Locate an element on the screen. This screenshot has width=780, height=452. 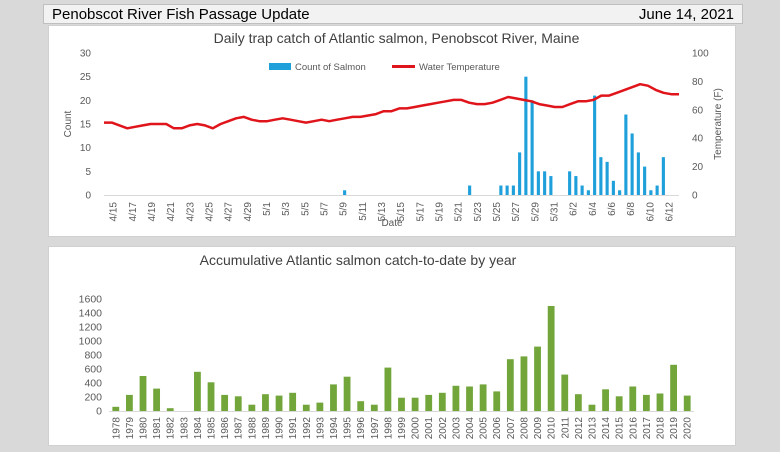
x-tick-label: 5/15 is located at coordinates (401, 212).